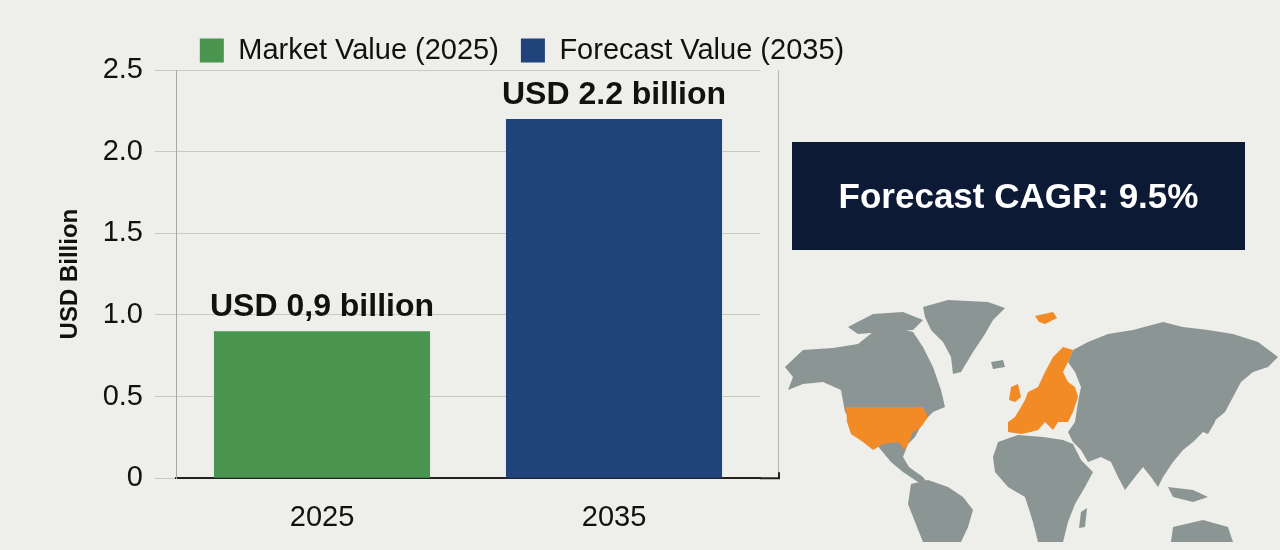 This screenshot has height=550, width=1280. Describe the element at coordinates (122, 394) in the screenshot. I see `y-tick-label: 0.5` at that location.